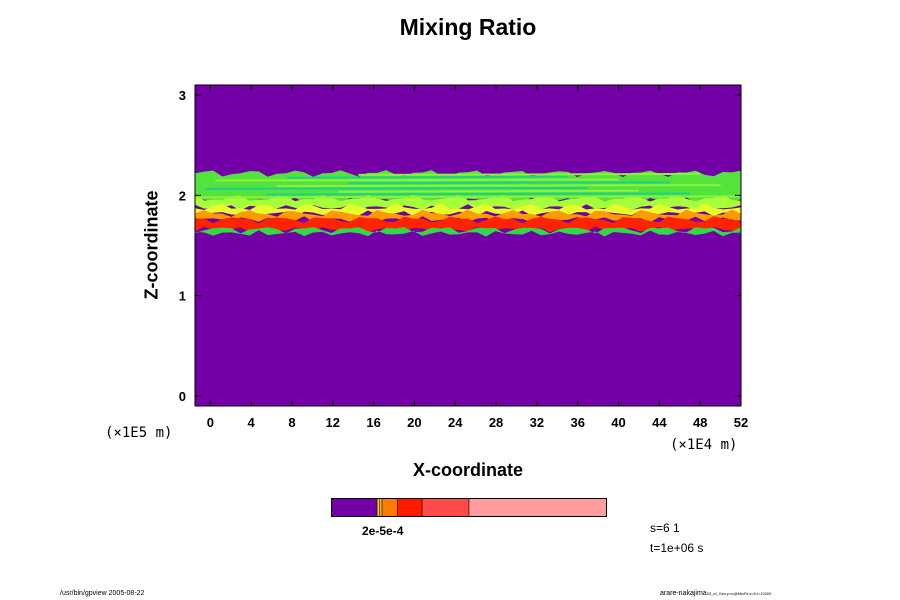  Describe the element at coordinates (468, 27) in the screenshot. I see `chart-title: Mixing Ratio` at that location.